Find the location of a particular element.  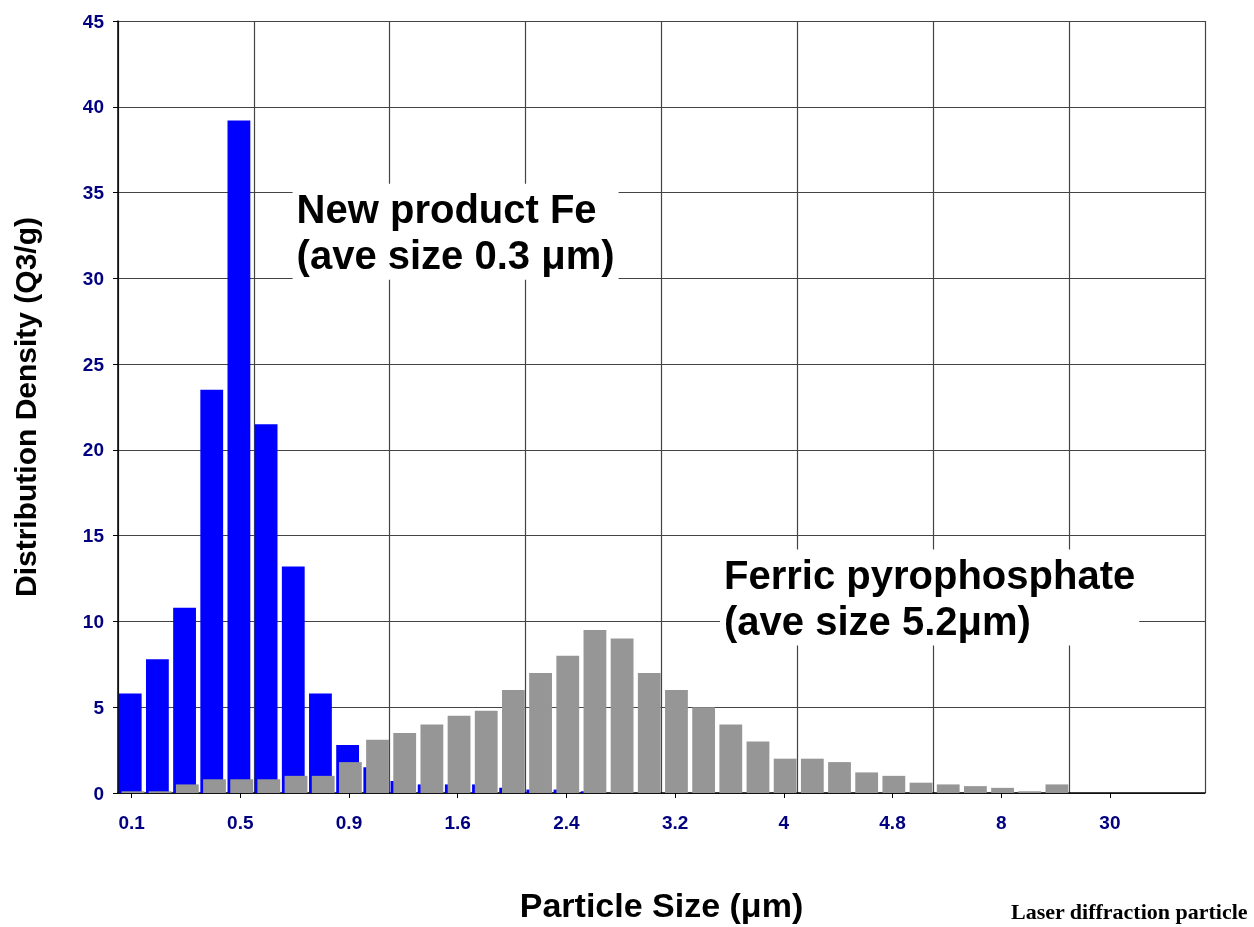

text: Laser diffraction particle is located at coordinates (1129, 911).